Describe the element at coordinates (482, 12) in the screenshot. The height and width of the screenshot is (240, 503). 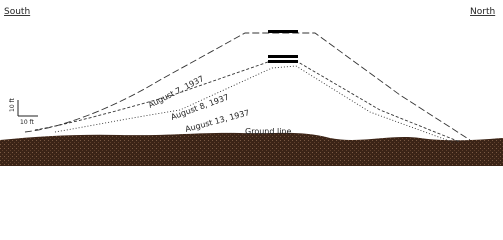
I see `north-label: North` at that location.